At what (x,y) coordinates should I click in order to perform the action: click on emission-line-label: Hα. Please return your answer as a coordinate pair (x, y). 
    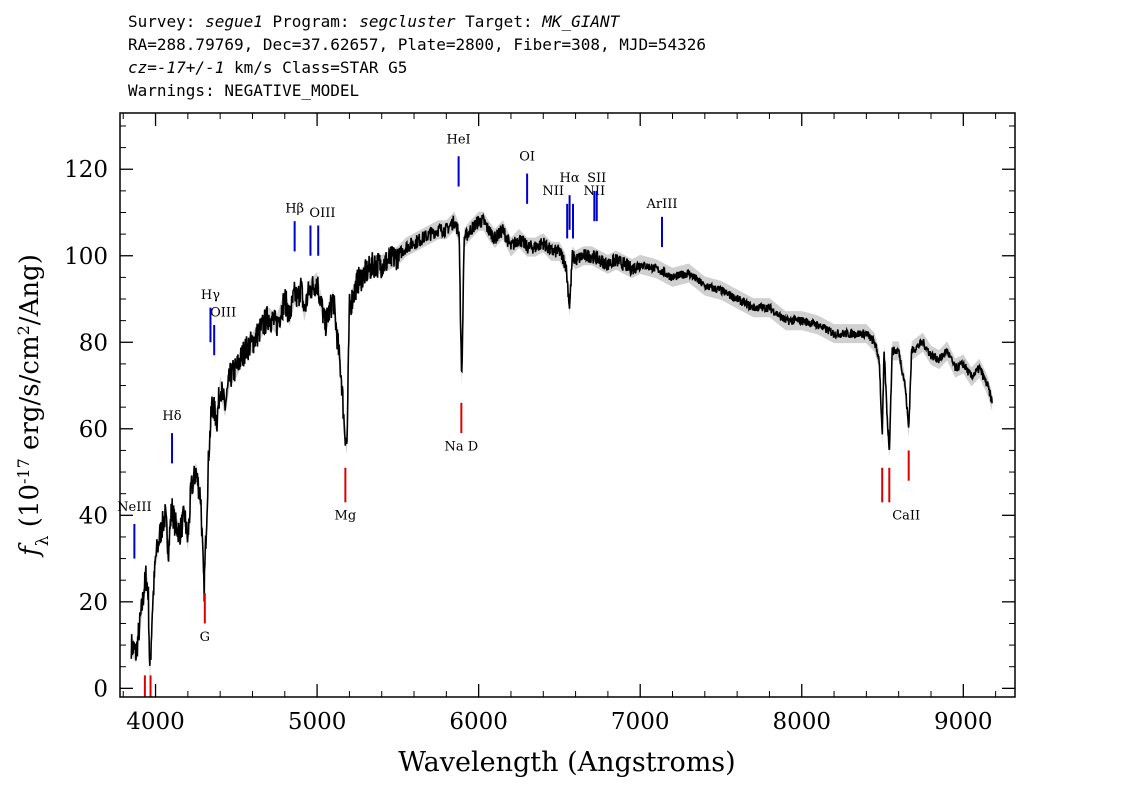
    Looking at the image, I should click on (570, 178).